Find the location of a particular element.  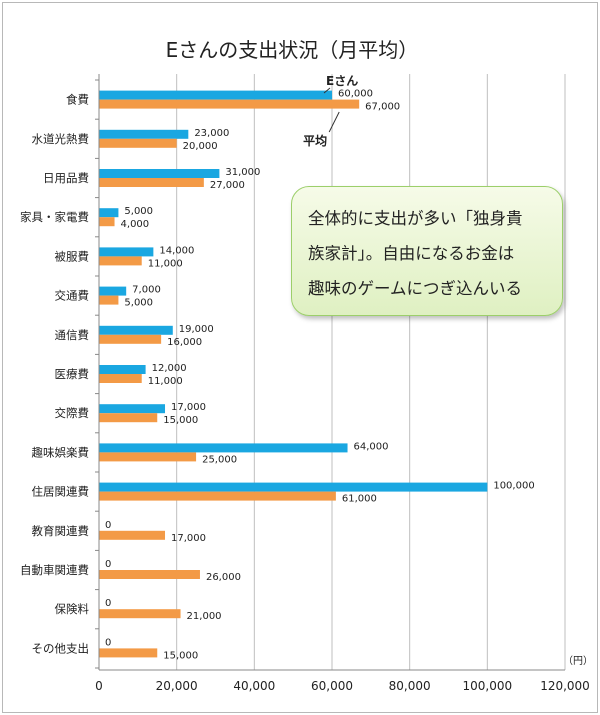

category-label: 食費 is located at coordinates (77, 100).